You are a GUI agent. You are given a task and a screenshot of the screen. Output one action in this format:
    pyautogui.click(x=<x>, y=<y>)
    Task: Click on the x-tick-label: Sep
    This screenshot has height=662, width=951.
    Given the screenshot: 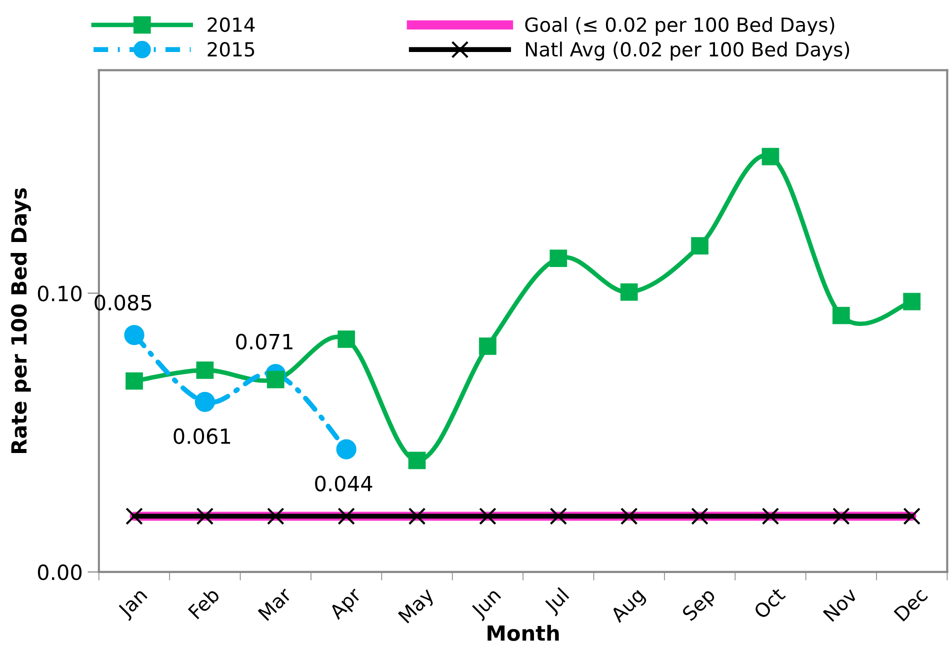 What is the action you would take?
    pyautogui.click(x=700, y=605)
    